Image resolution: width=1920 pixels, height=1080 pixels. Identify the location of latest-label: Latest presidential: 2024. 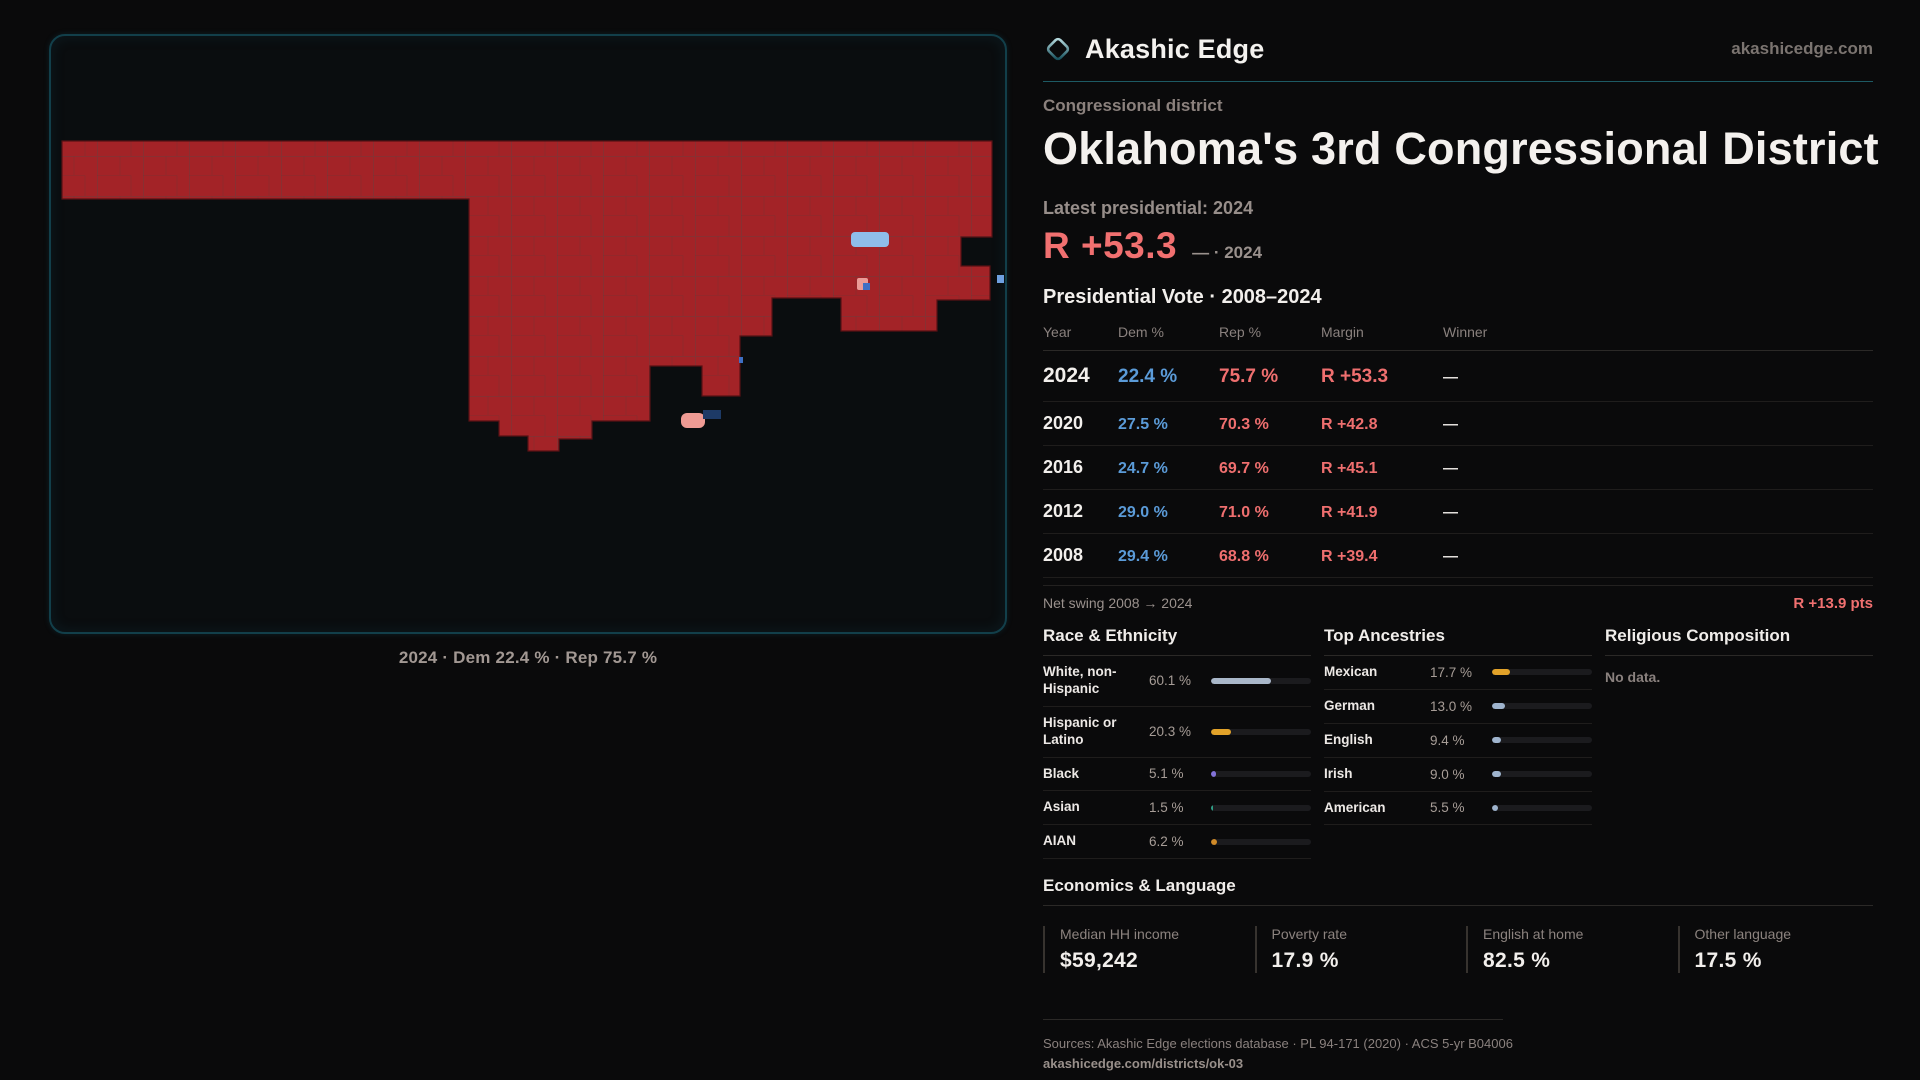
(1148, 208).